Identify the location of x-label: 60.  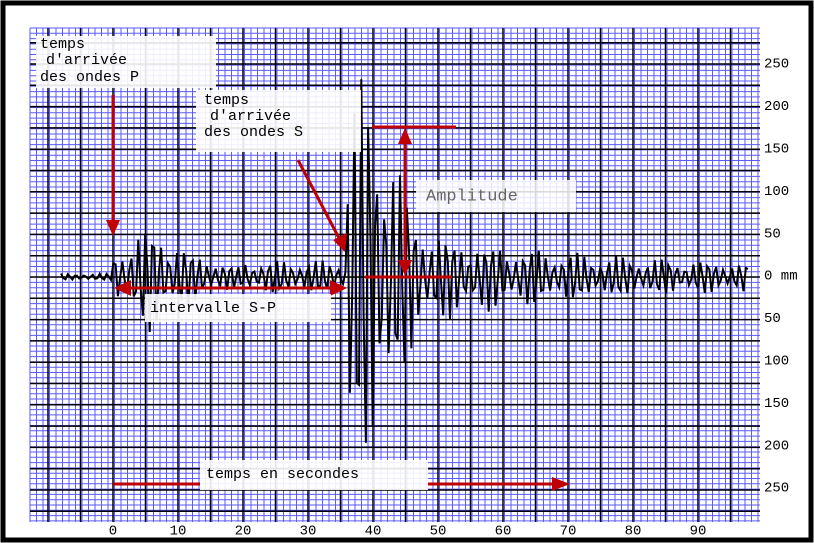
(503, 532).